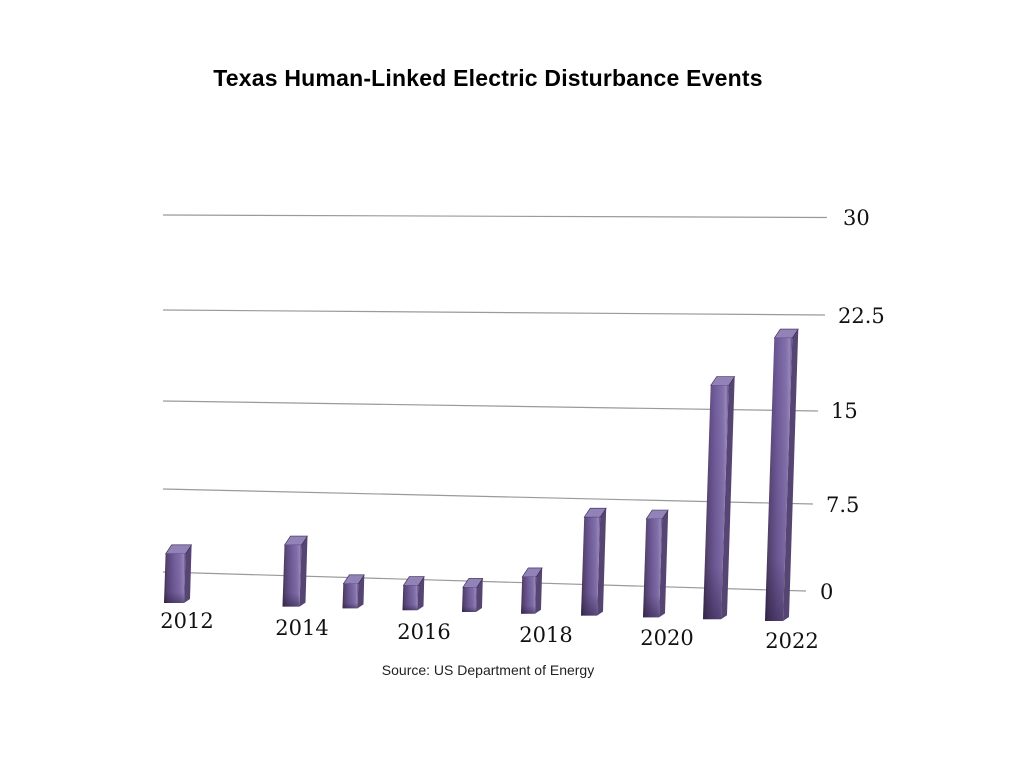 This screenshot has height=770, width=1019. I want to click on bar-2015, so click(353, 591).